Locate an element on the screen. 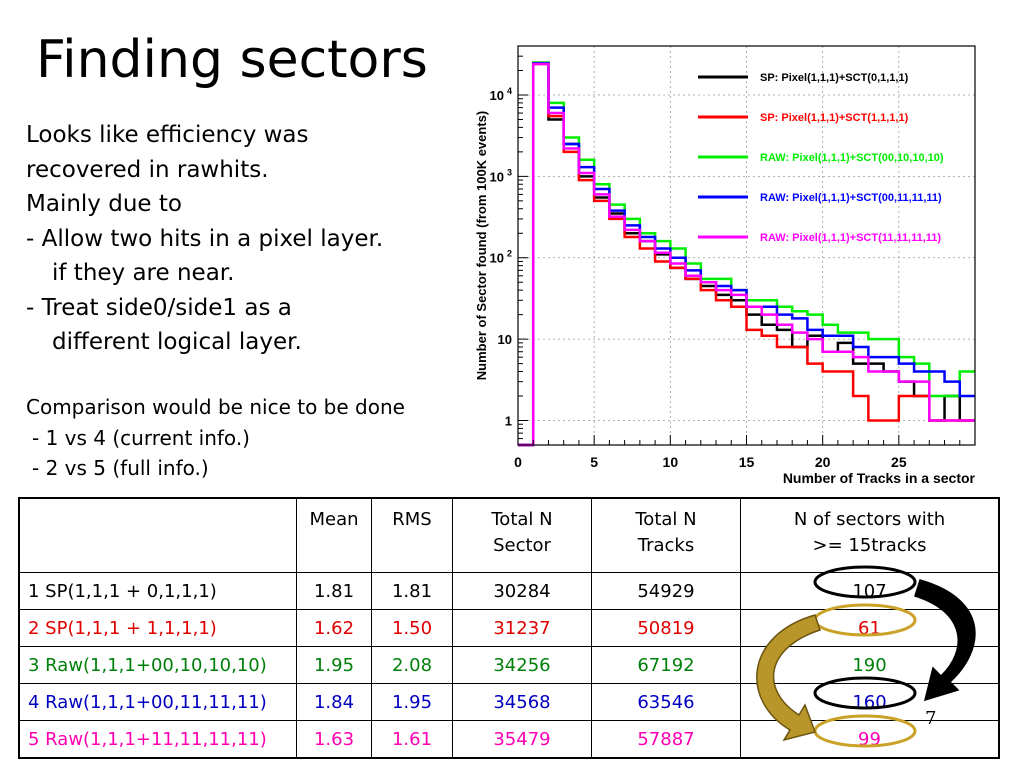 Image resolution: width=1024 pixels, height=768 pixels. y-tick-label: 1 is located at coordinates (508, 421).